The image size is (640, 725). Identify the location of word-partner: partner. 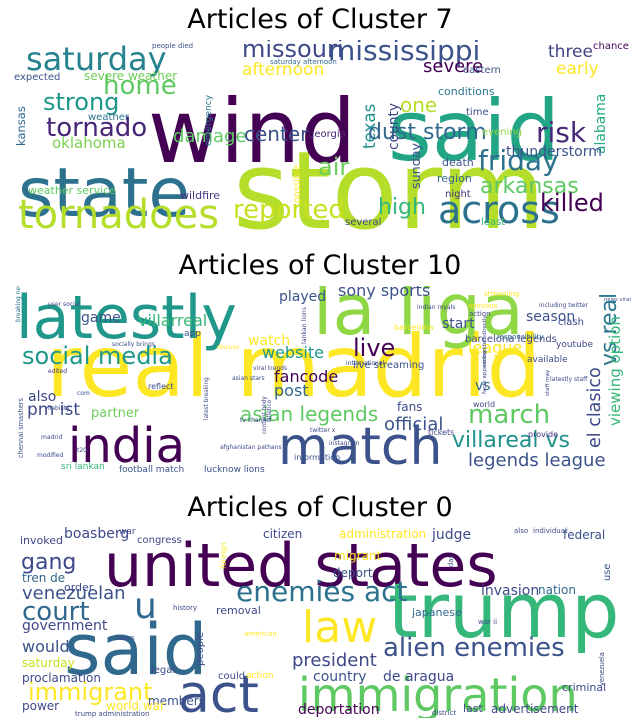
(115, 413).